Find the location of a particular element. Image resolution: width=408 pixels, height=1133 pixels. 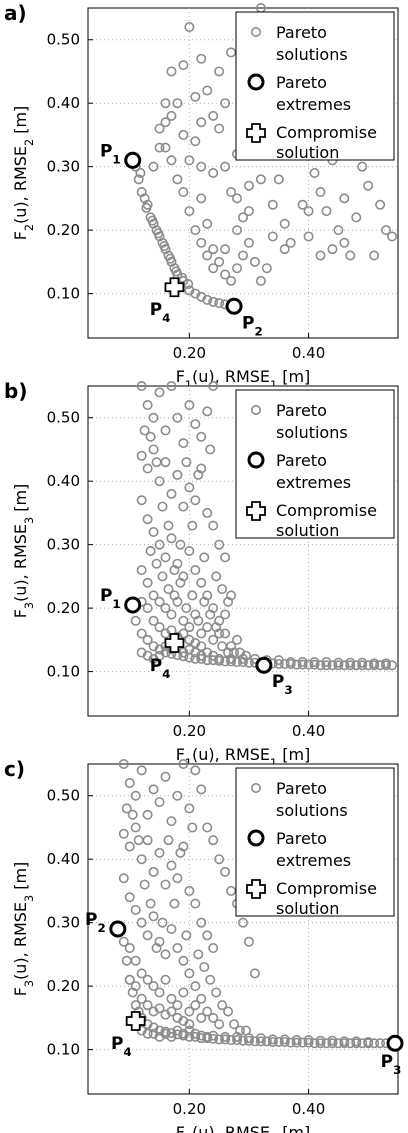

legend-extremes-text-1: Pareto is located at coordinates (301, 82).